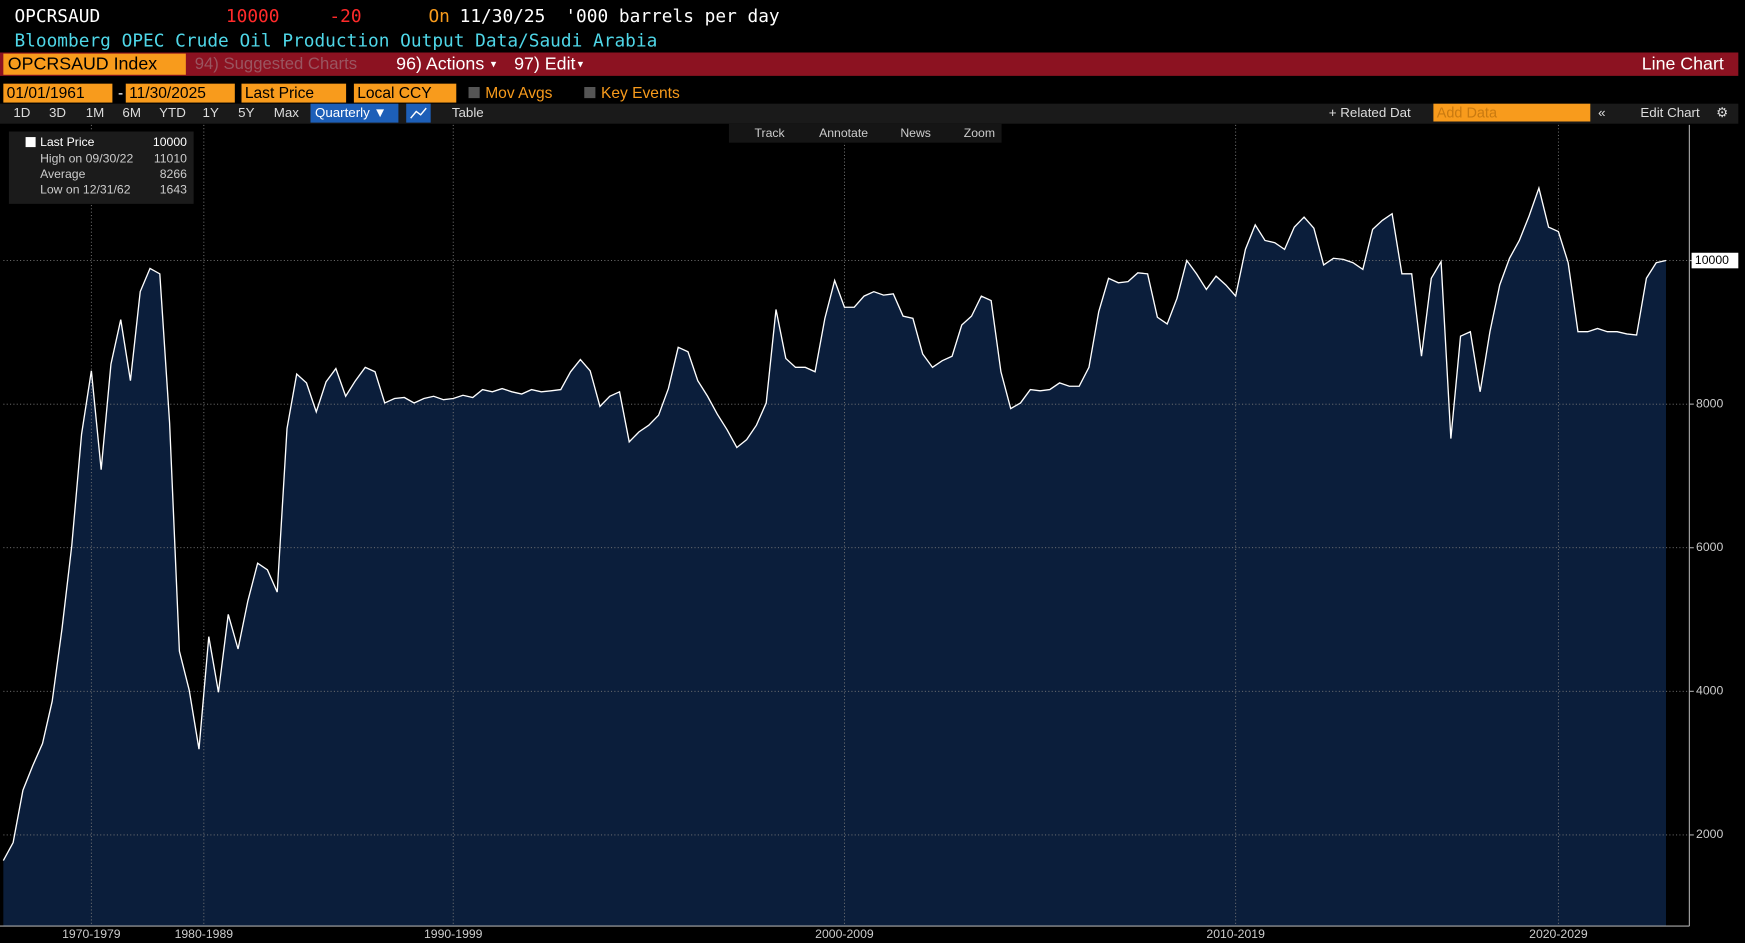  I want to click on end-date-field, so click(180, 93).